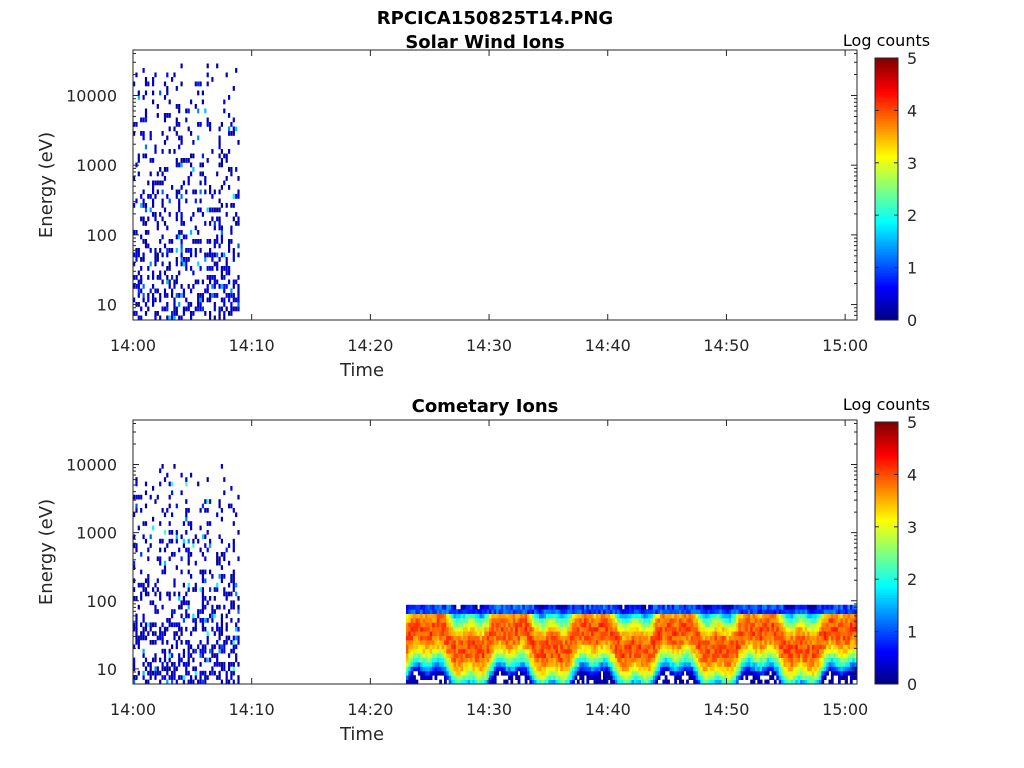  I want to click on y-tick-label: 10000, so click(91, 465).